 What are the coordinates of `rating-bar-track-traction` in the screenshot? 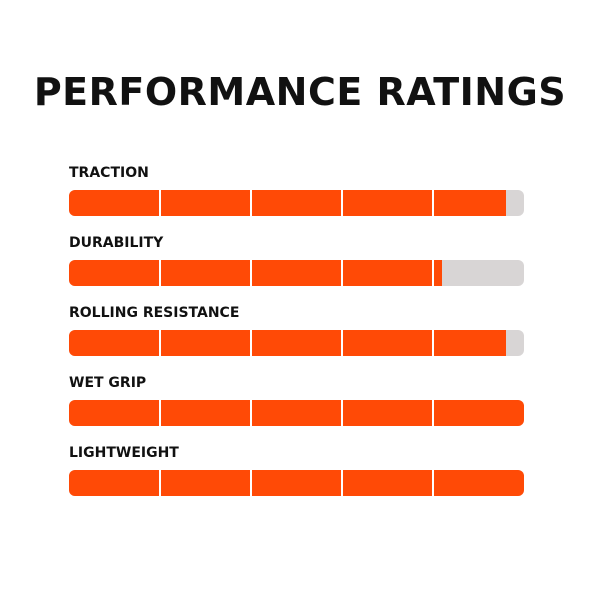 It's located at (296, 203).